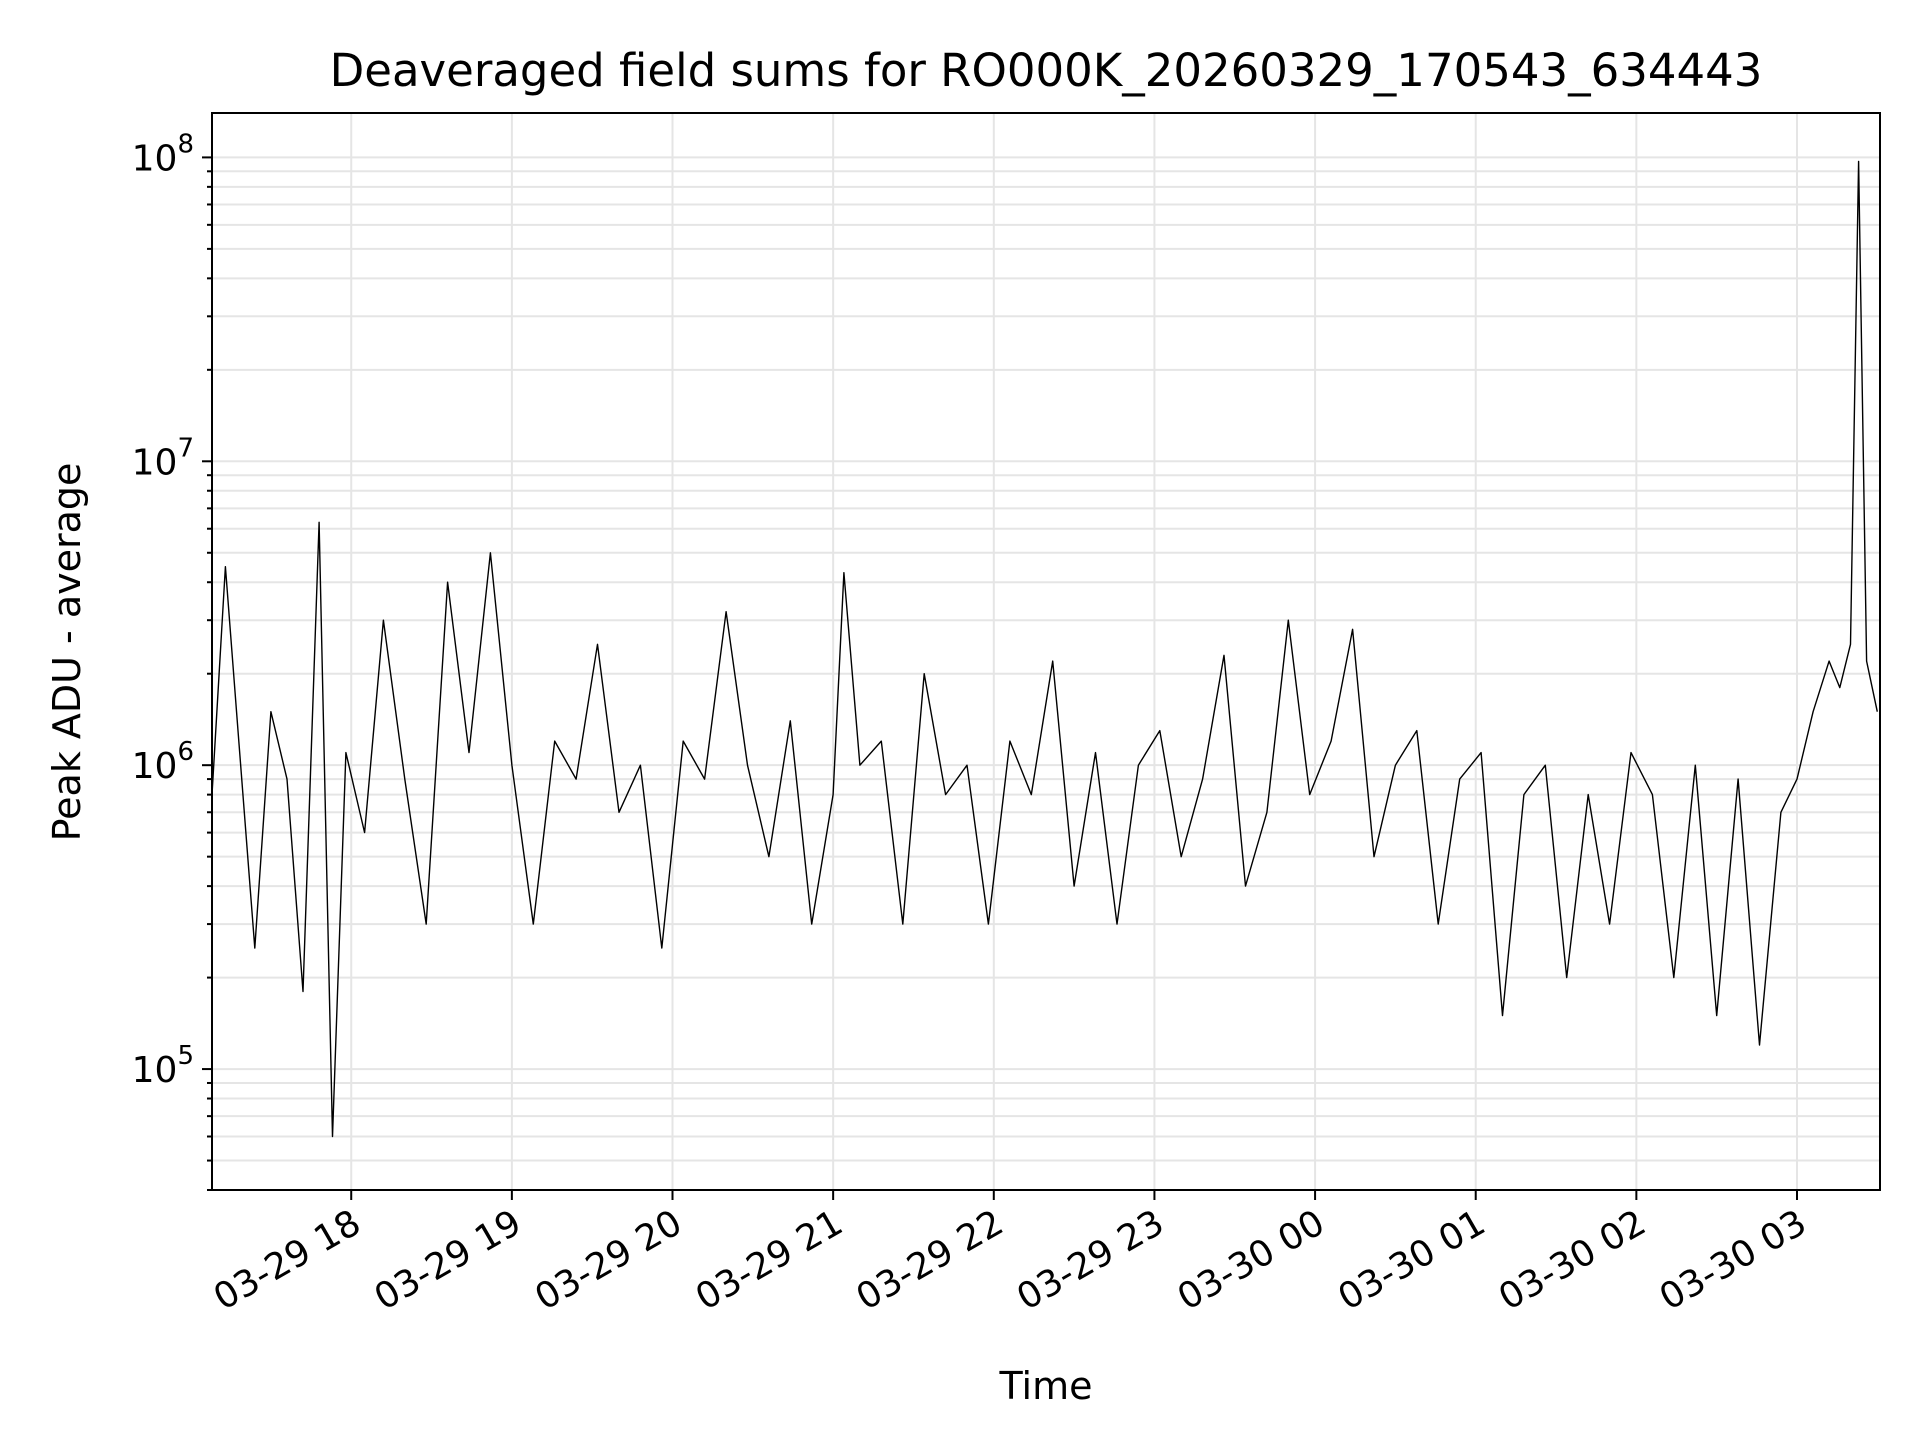  What do you see at coordinates (1046, 1386) in the screenshot?
I see `x-axis-label: Time` at bounding box center [1046, 1386].